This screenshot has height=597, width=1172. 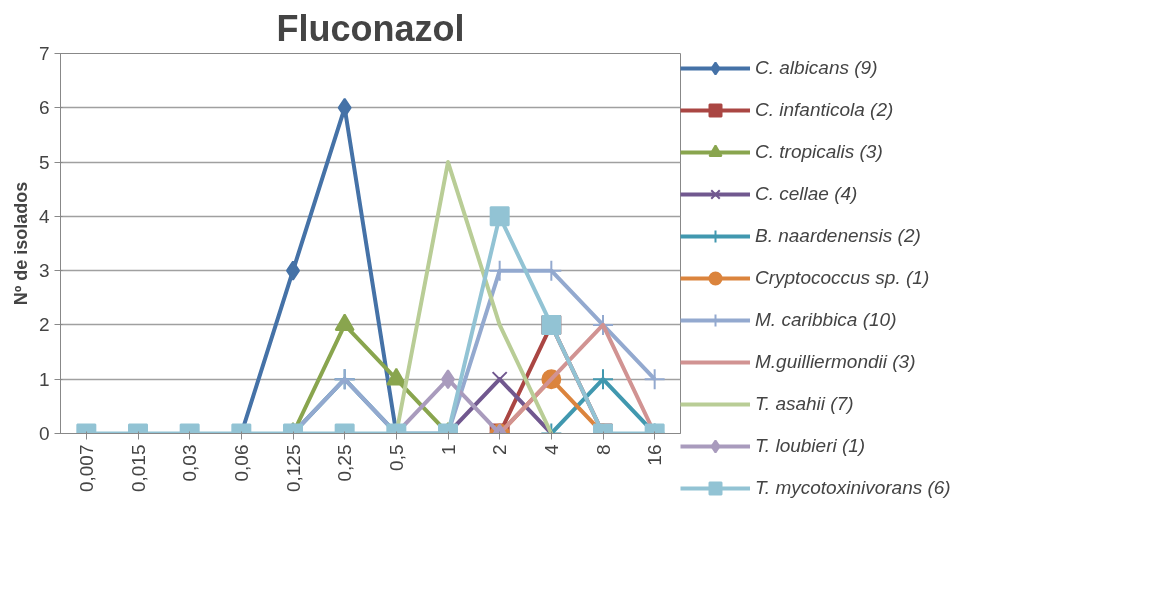 I want to click on x-tick-label: 0,03, so click(x=190, y=463).